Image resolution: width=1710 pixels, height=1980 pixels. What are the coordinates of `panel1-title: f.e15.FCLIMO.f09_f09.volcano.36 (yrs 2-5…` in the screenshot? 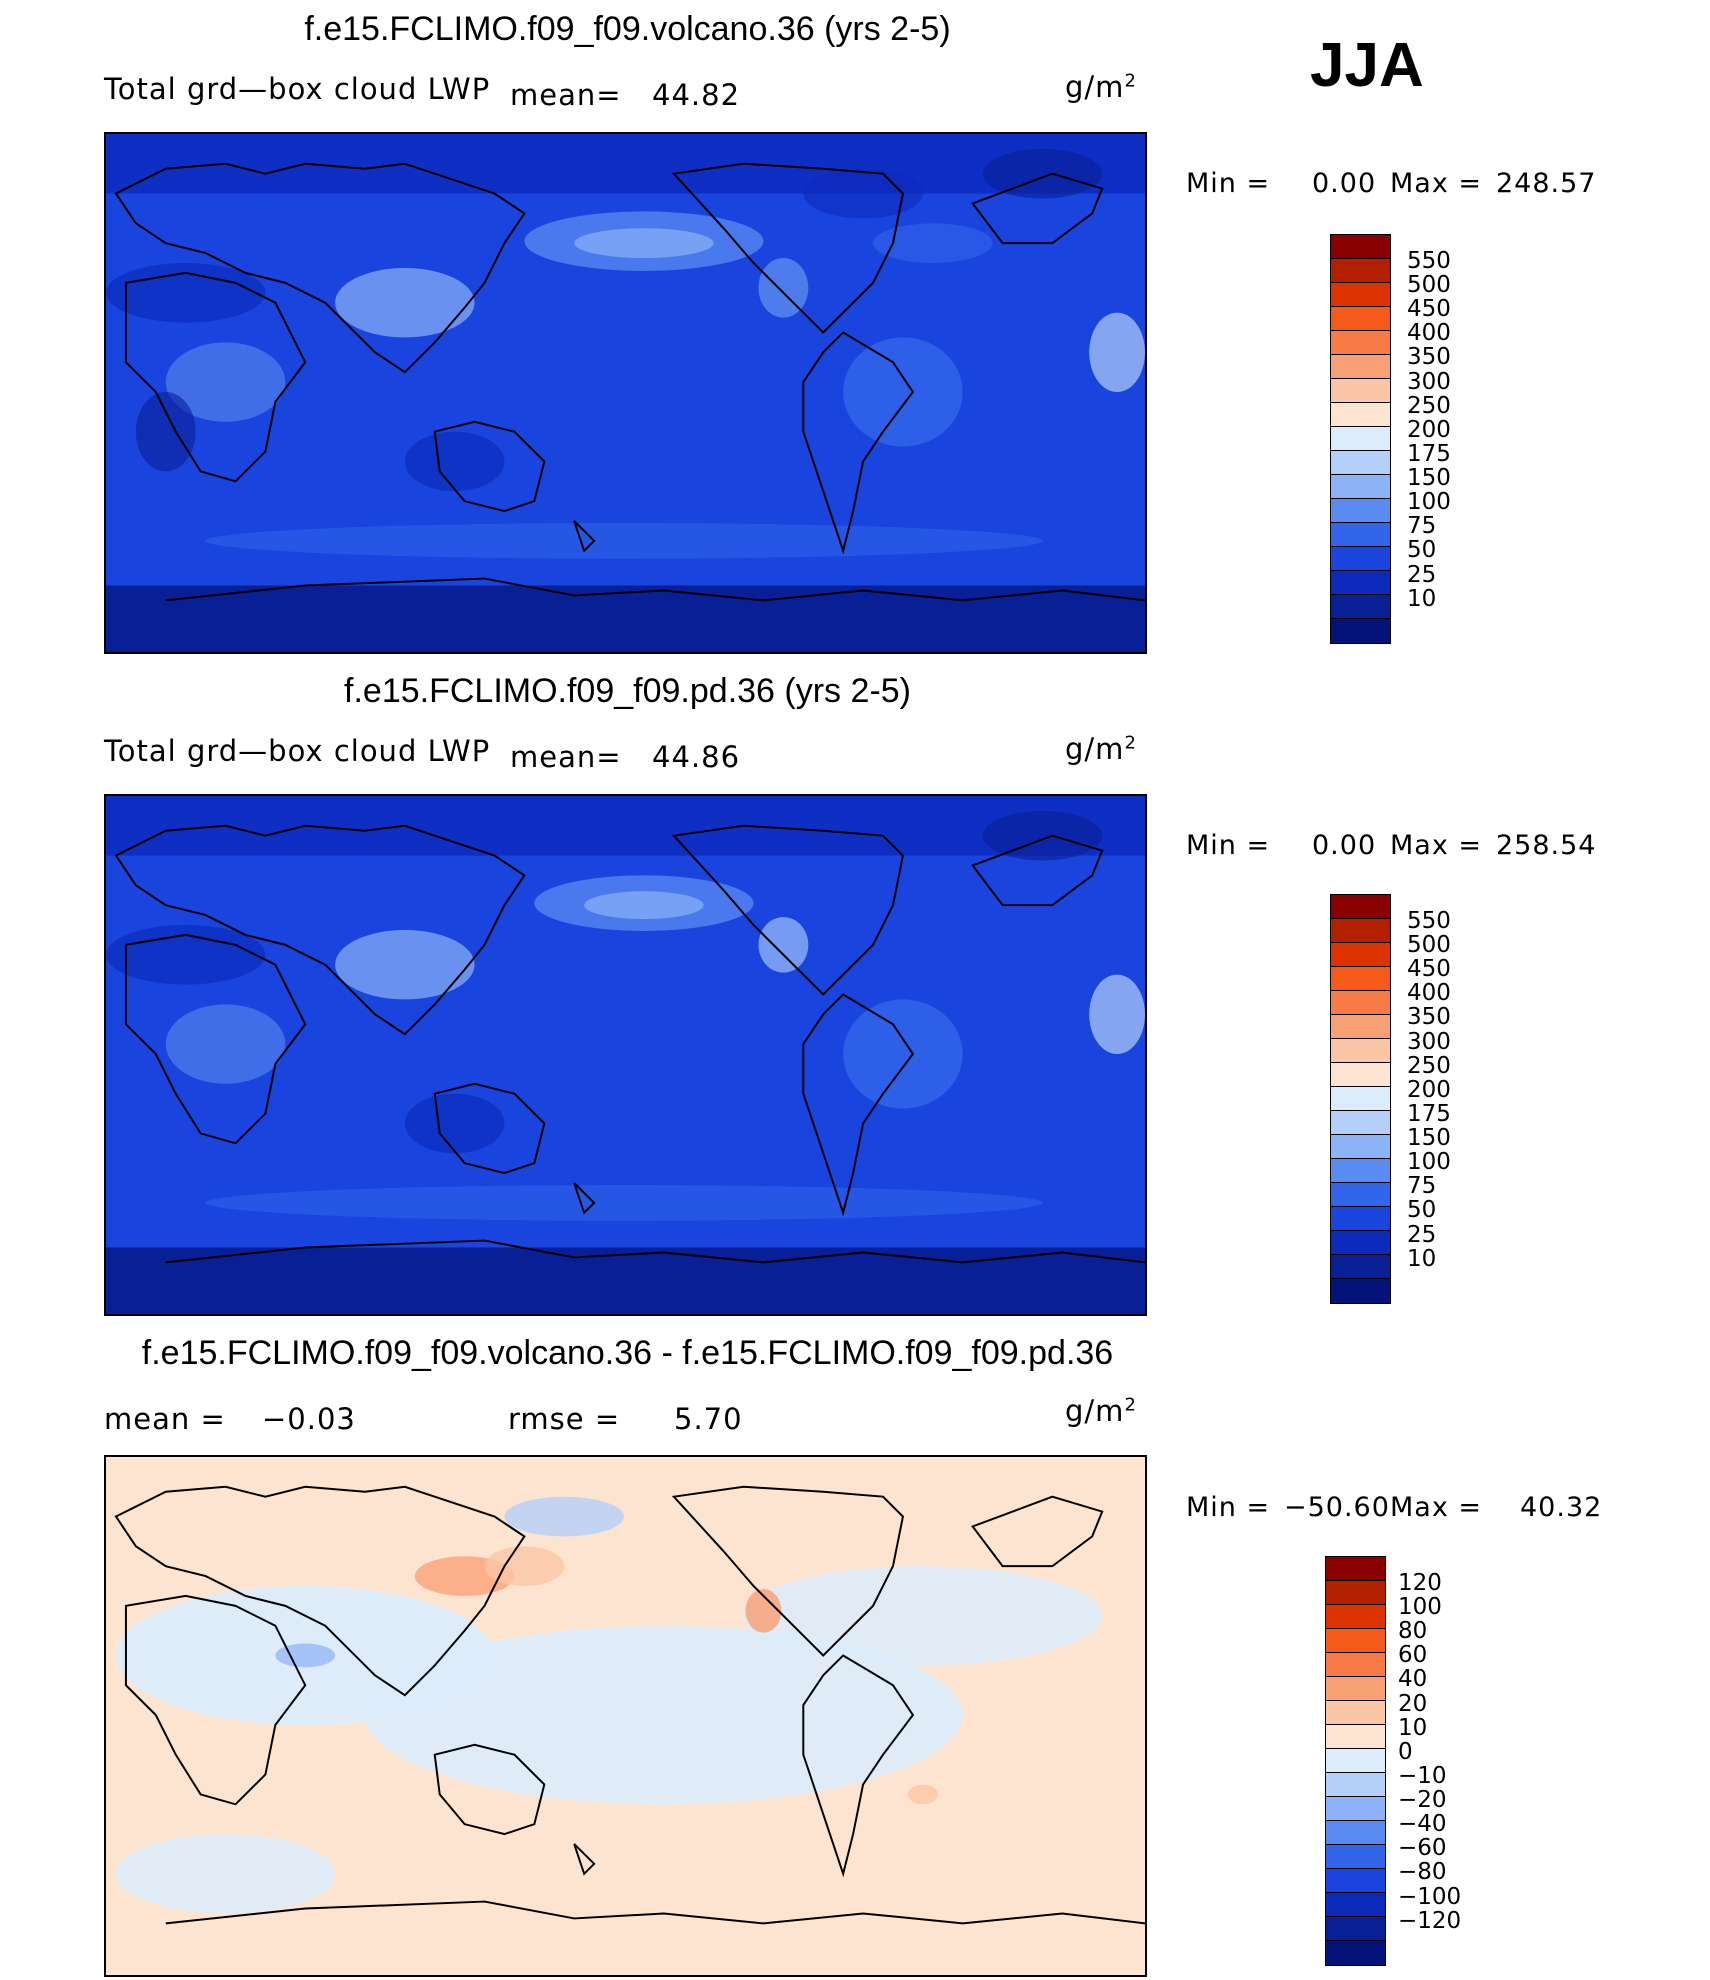 It's located at (627, 29).